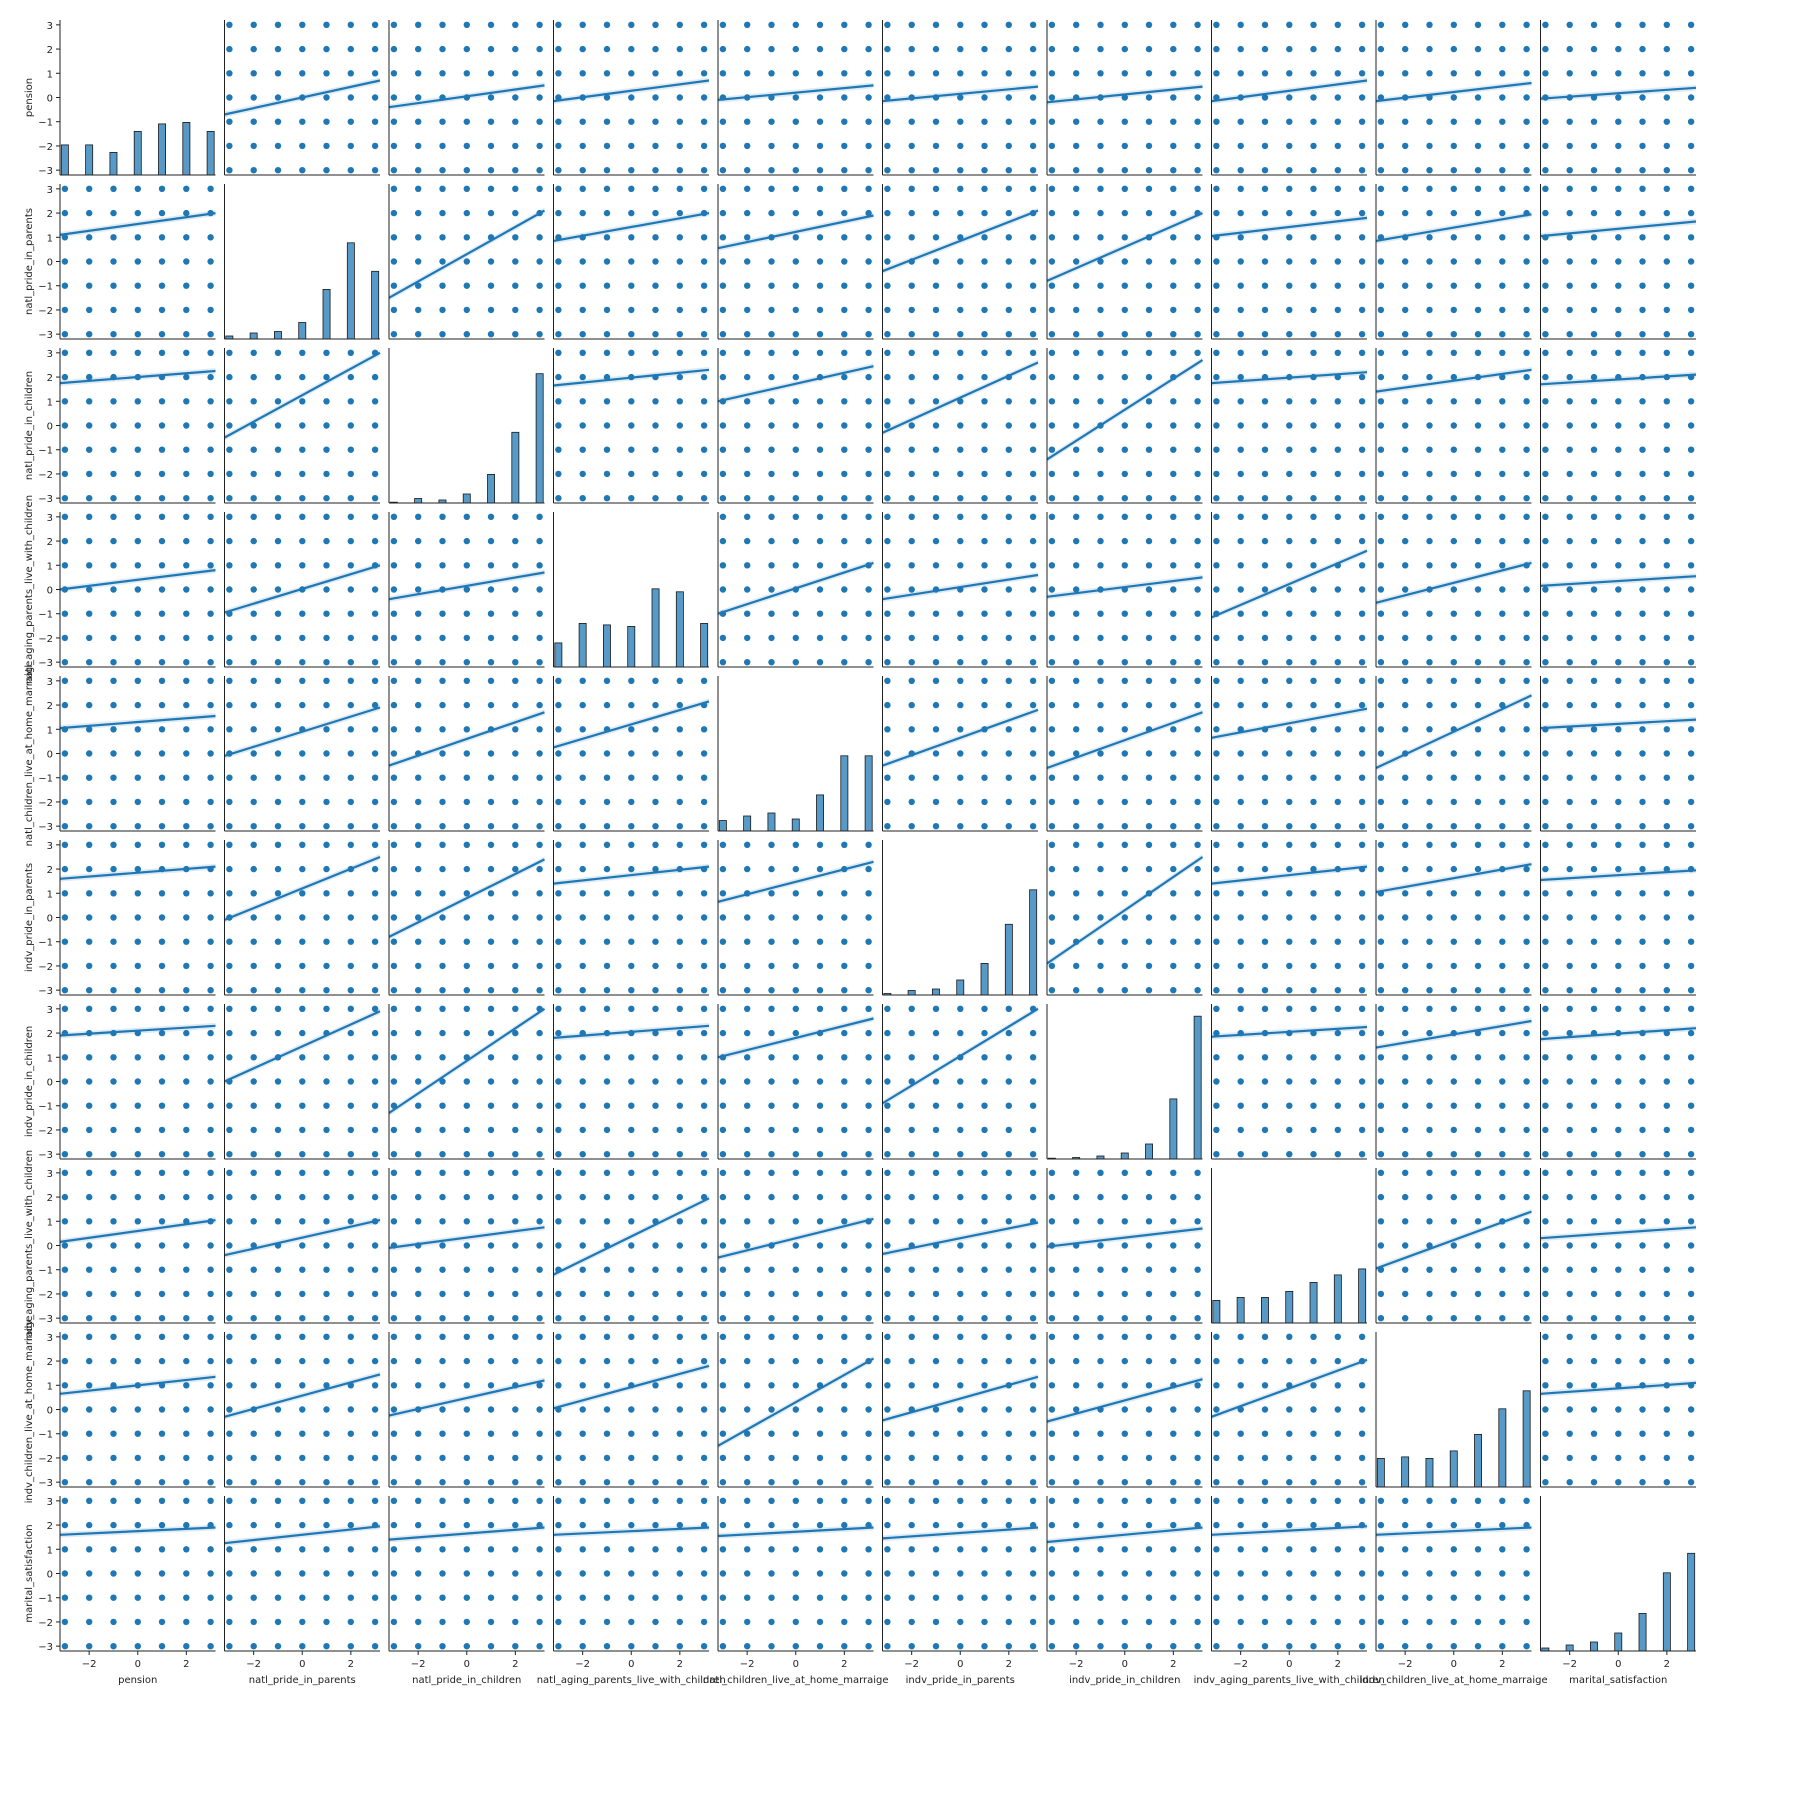  What do you see at coordinates (1240, 1310) in the screenshot?
I see `hist-bar` at bounding box center [1240, 1310].